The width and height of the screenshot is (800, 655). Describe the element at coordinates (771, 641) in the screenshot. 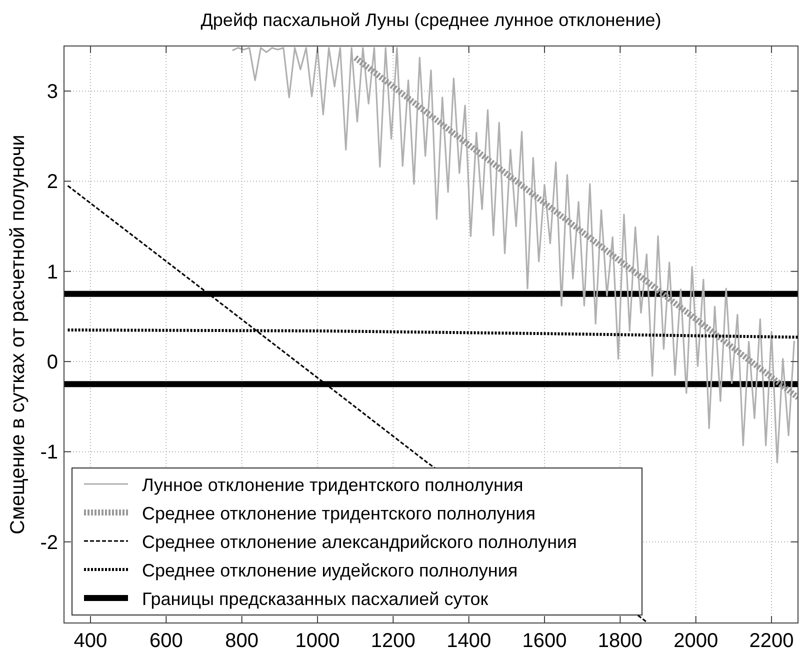

I see `x-tick-label: 2200` at that location.